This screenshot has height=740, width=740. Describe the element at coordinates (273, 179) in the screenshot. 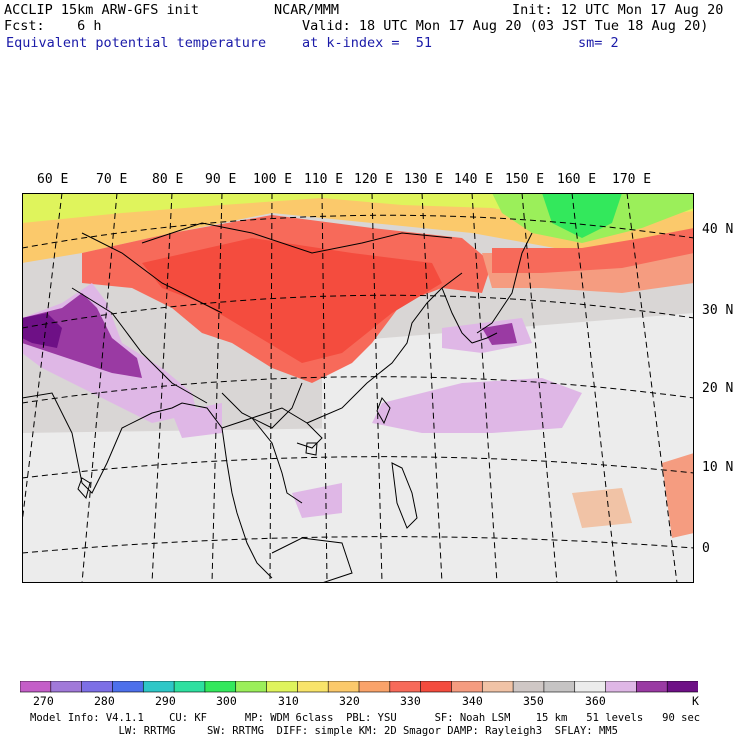

I see `lon-label-100e: 100 E` at that location.